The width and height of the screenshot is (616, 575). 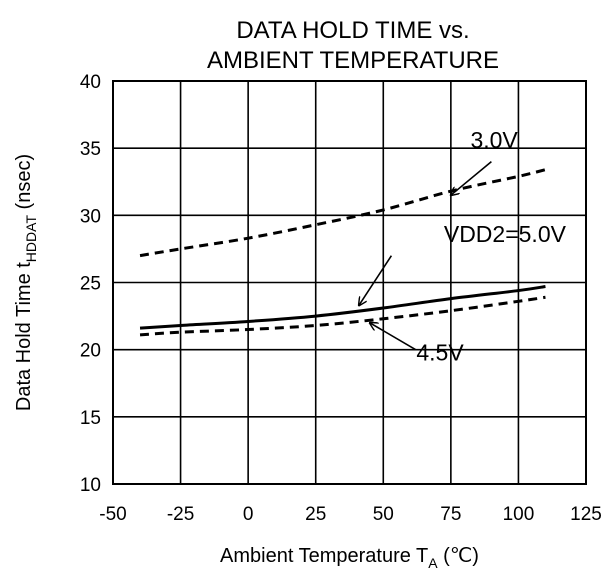 I want to click on y-tick-label: 25, so click(x=90, y=284).